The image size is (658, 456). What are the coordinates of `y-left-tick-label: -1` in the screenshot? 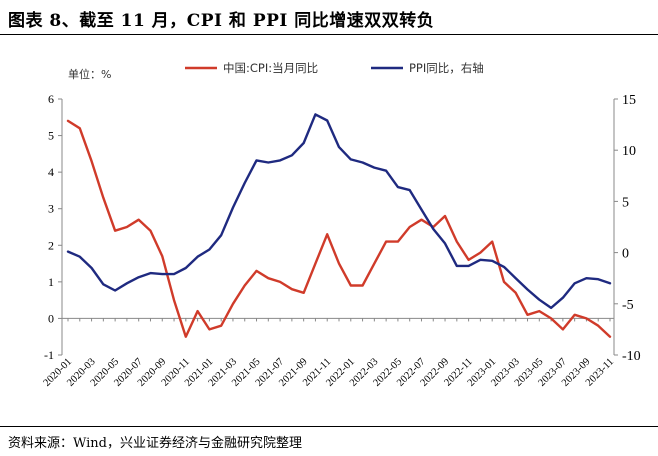 It's located at (49, 355).